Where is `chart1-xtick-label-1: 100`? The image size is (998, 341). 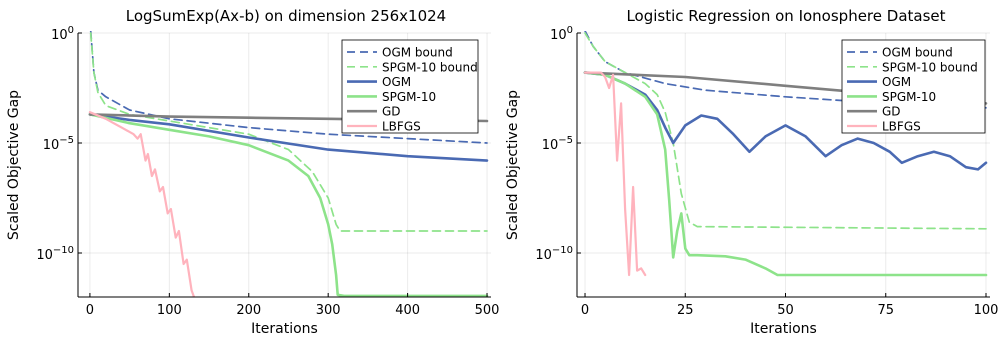
chart1-xtick-label-1: 100 is located at coordinates (169, 310).